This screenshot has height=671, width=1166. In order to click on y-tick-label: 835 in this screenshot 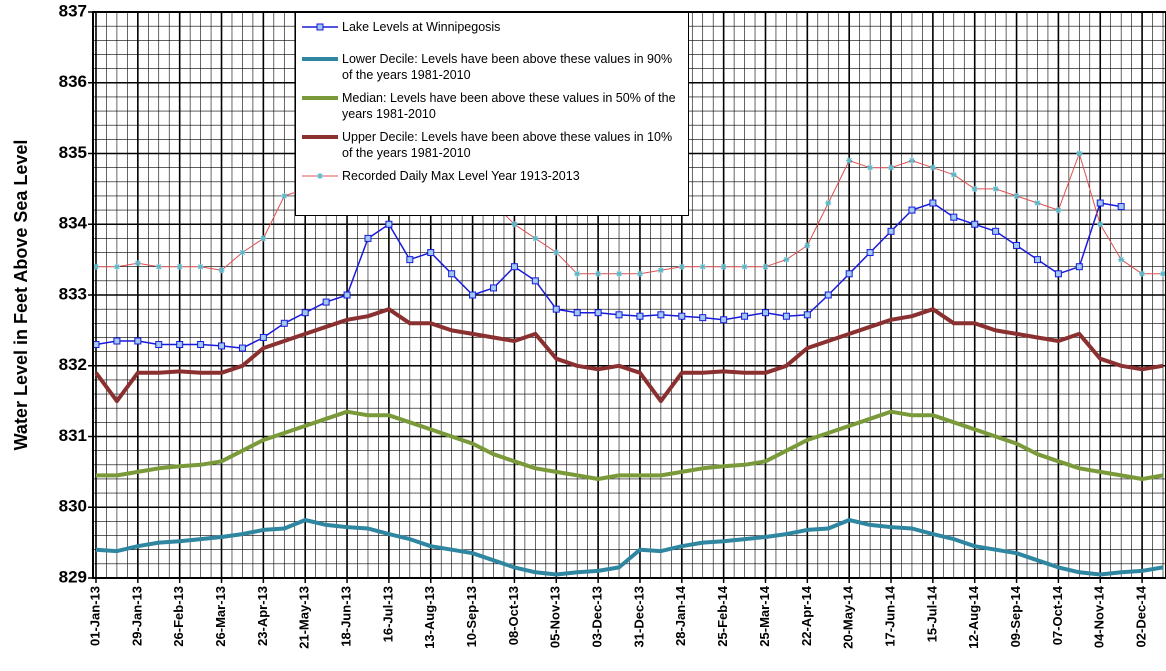, I will do `click(73, 152)`.